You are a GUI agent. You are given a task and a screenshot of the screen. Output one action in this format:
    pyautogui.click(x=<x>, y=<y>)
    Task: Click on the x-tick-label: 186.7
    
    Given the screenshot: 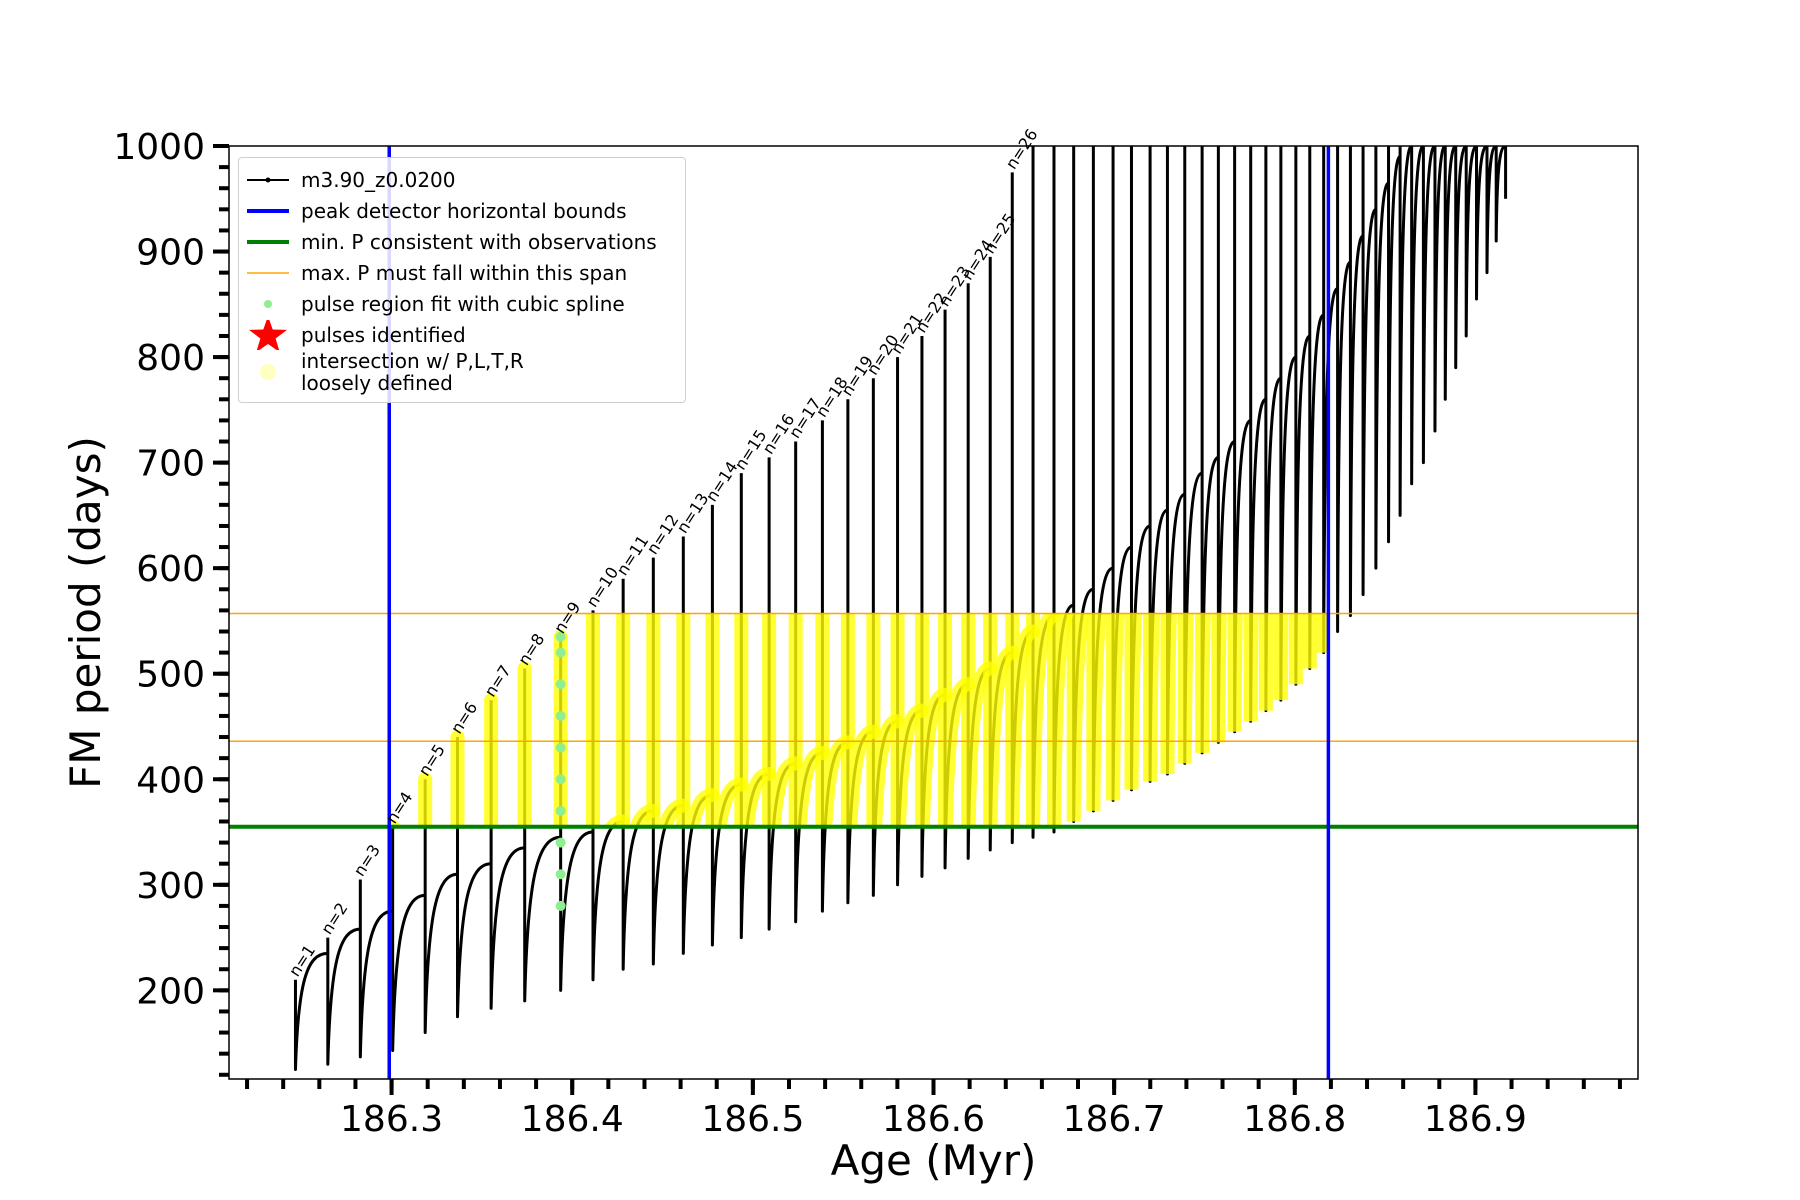 What is the action you would take?
    pyautogui.click(x=1114, y=1119)
    